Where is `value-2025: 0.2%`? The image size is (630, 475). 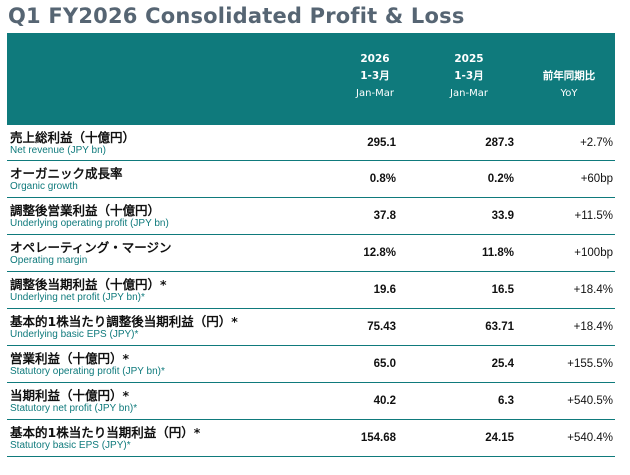
value-2025: 0.2% is located at coordinates (500, 179).